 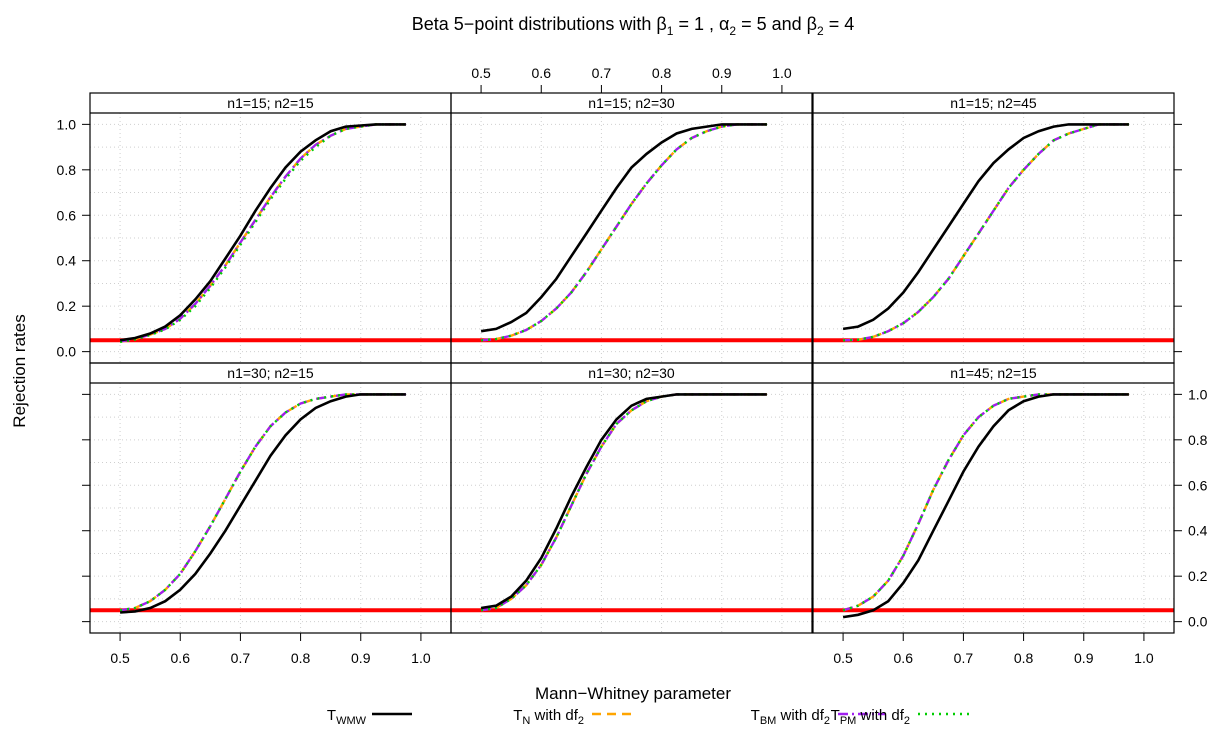 I want to click on panel-title-4: n1=30; n2=15, so click(x=270, y=373).